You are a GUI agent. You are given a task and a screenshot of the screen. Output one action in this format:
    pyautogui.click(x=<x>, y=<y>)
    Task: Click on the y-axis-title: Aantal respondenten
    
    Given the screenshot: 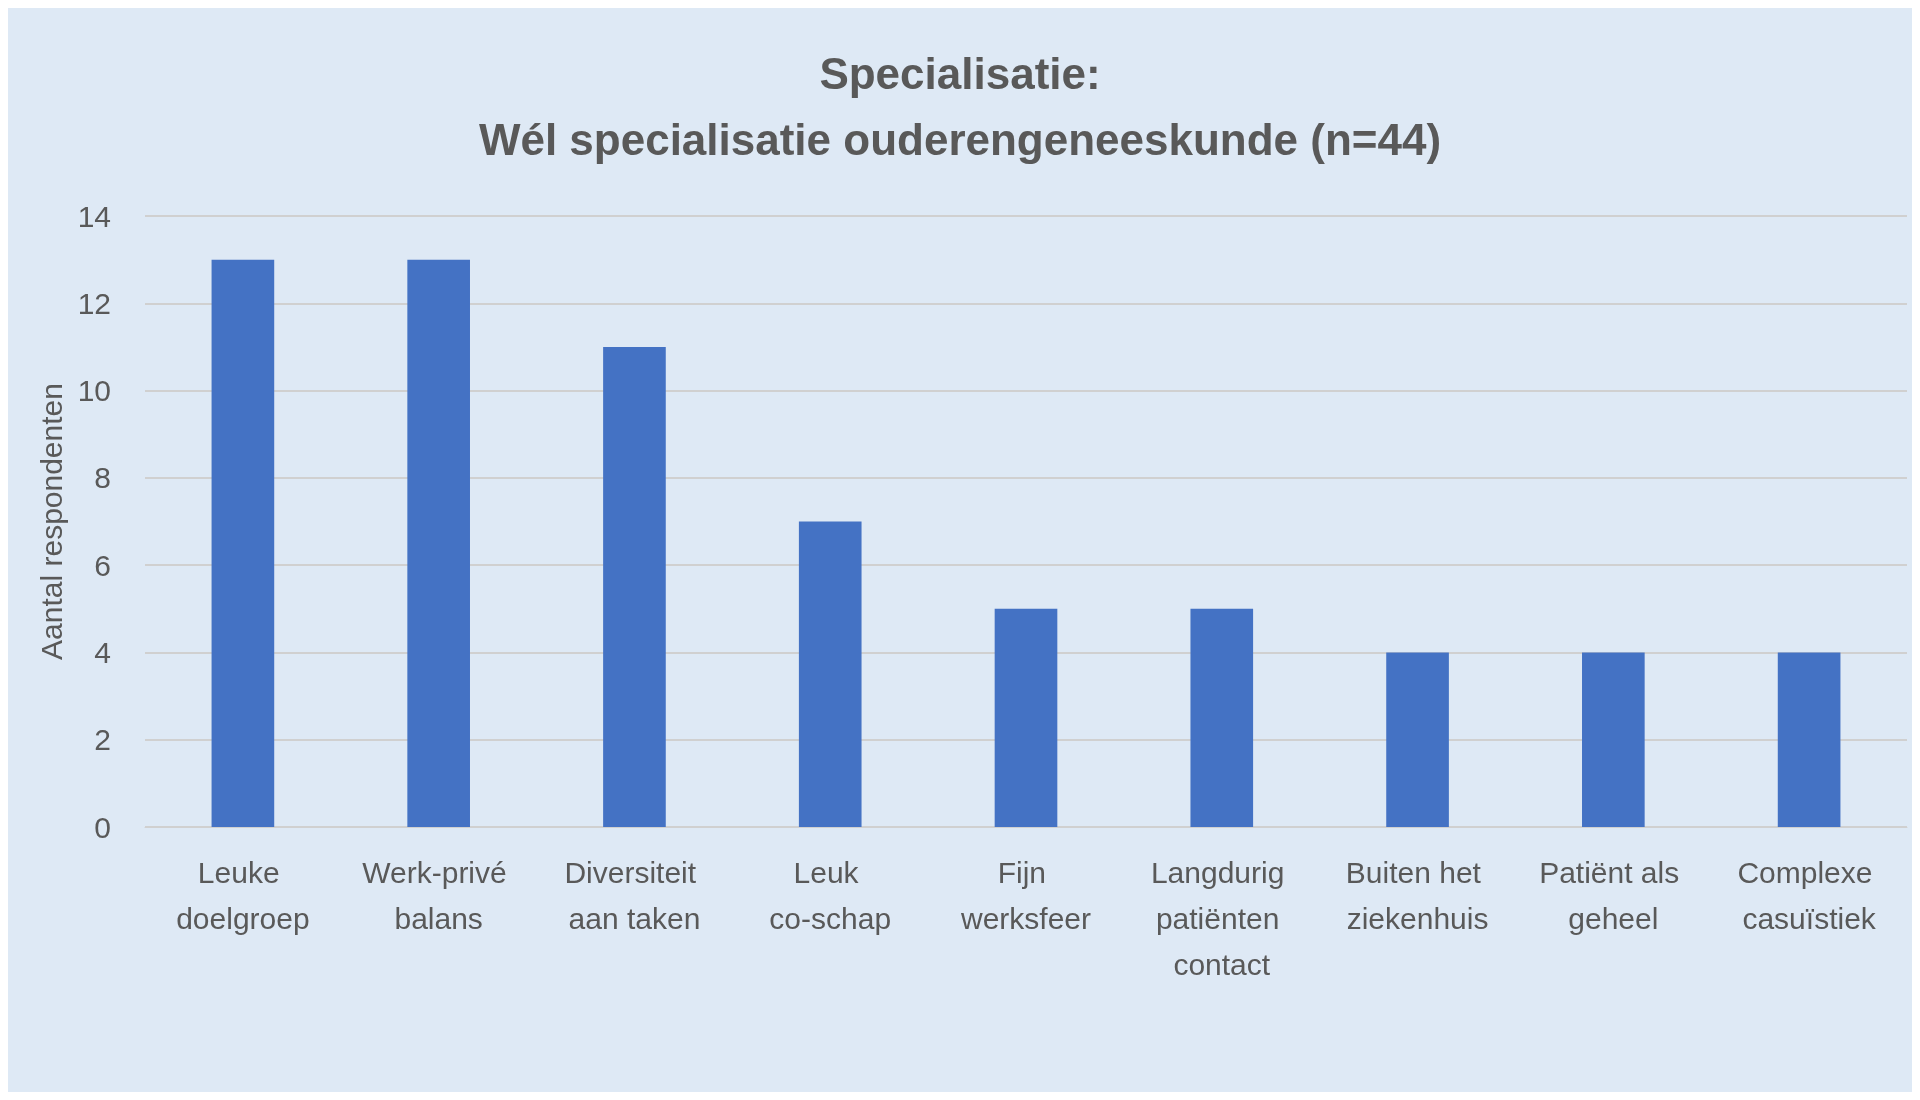 What is the action you would take?
    pyautogui.click(x=52, y=521)
    